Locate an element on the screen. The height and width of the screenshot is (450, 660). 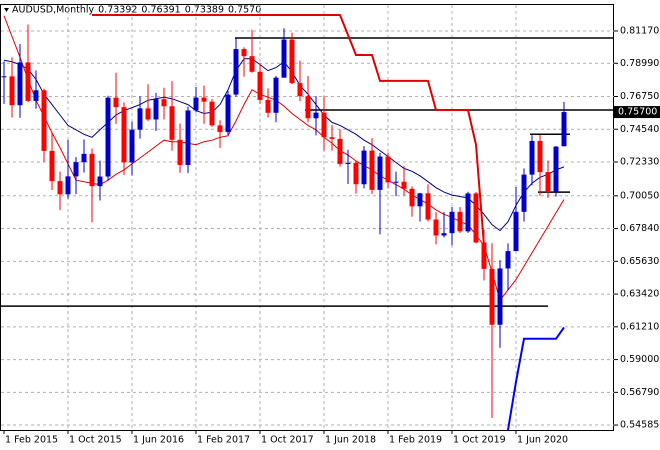
header-value: 0.76391 is located at coordinates (160, 10).